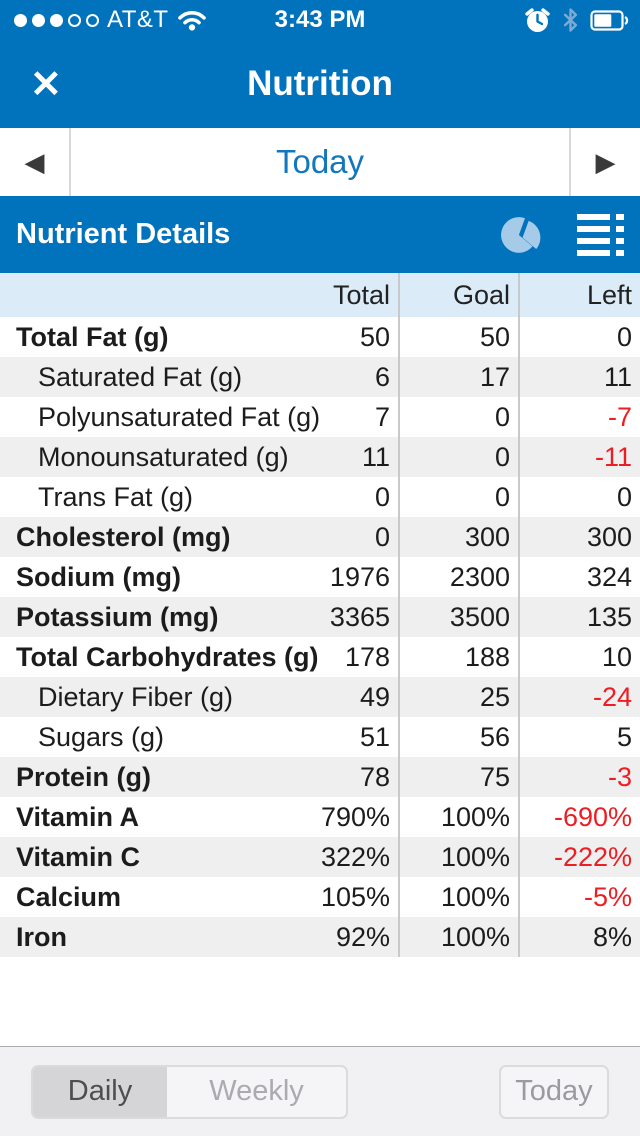 The height and width of the screenshot is (1136, 640). What do you see at coordinates (123, 536) in the screenshot?
I see `row-label: Cholesterol (mg)` at bounding box center [123, 536].